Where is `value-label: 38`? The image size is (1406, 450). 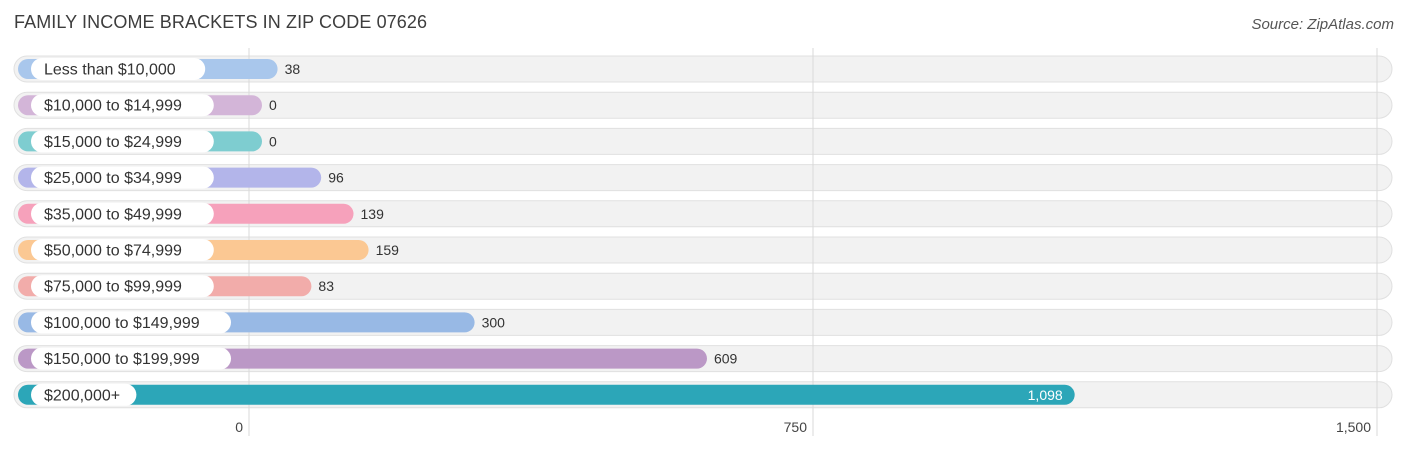 value-label: 38 is located at coordinates (293, 69).